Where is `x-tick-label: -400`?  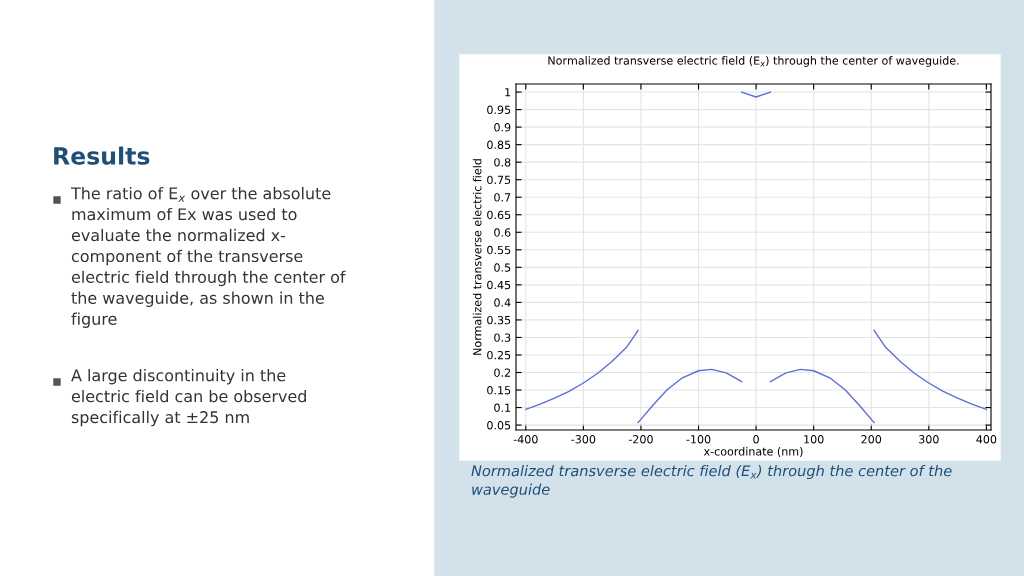 x-tick-label: -400 is located at coordinates (525, 439).